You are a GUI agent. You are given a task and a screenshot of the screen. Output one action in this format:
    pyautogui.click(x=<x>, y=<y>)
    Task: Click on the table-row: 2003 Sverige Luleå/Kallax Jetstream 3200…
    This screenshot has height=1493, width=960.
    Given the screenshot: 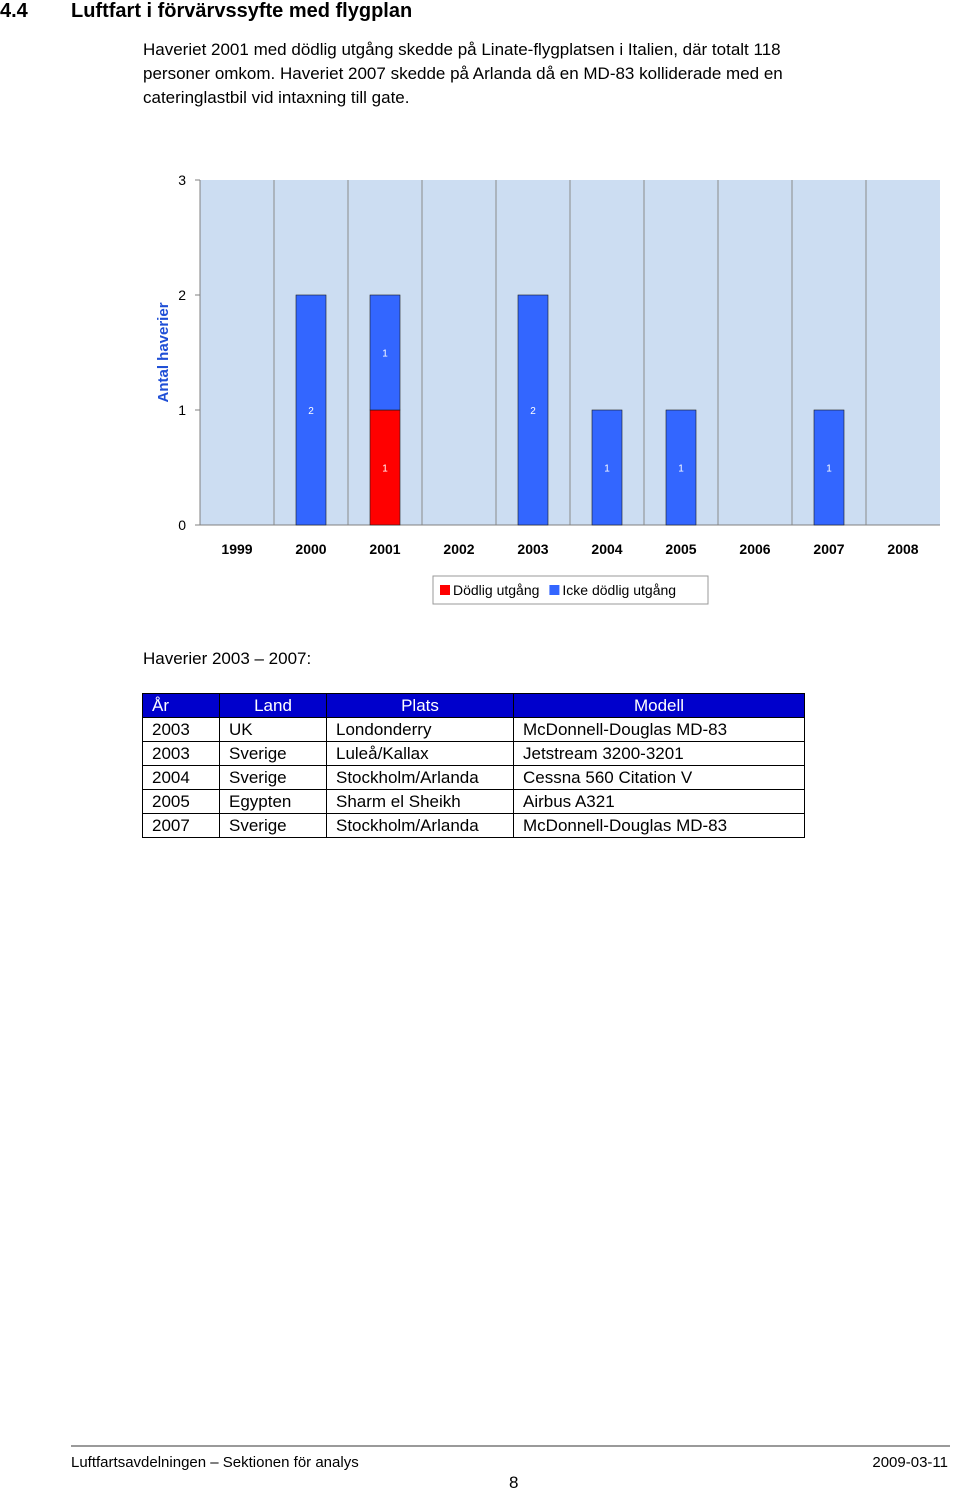 What is the action you would take?
    pyautogui.click(x=473, y=753)
    